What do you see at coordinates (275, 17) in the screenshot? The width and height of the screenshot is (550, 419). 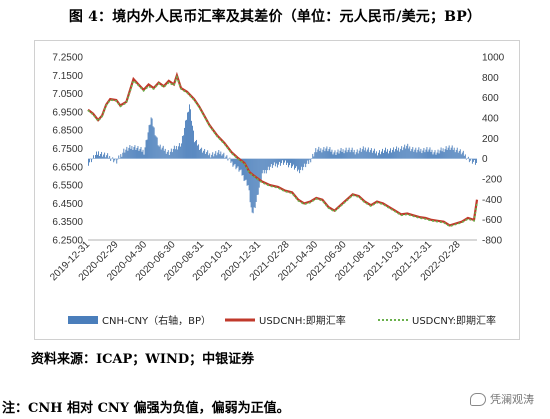 I see `chart-title: 图 4：境内外人民币汇率及其差价（单位：元人民币/美元；BP）` at bounding box center [275, 17].